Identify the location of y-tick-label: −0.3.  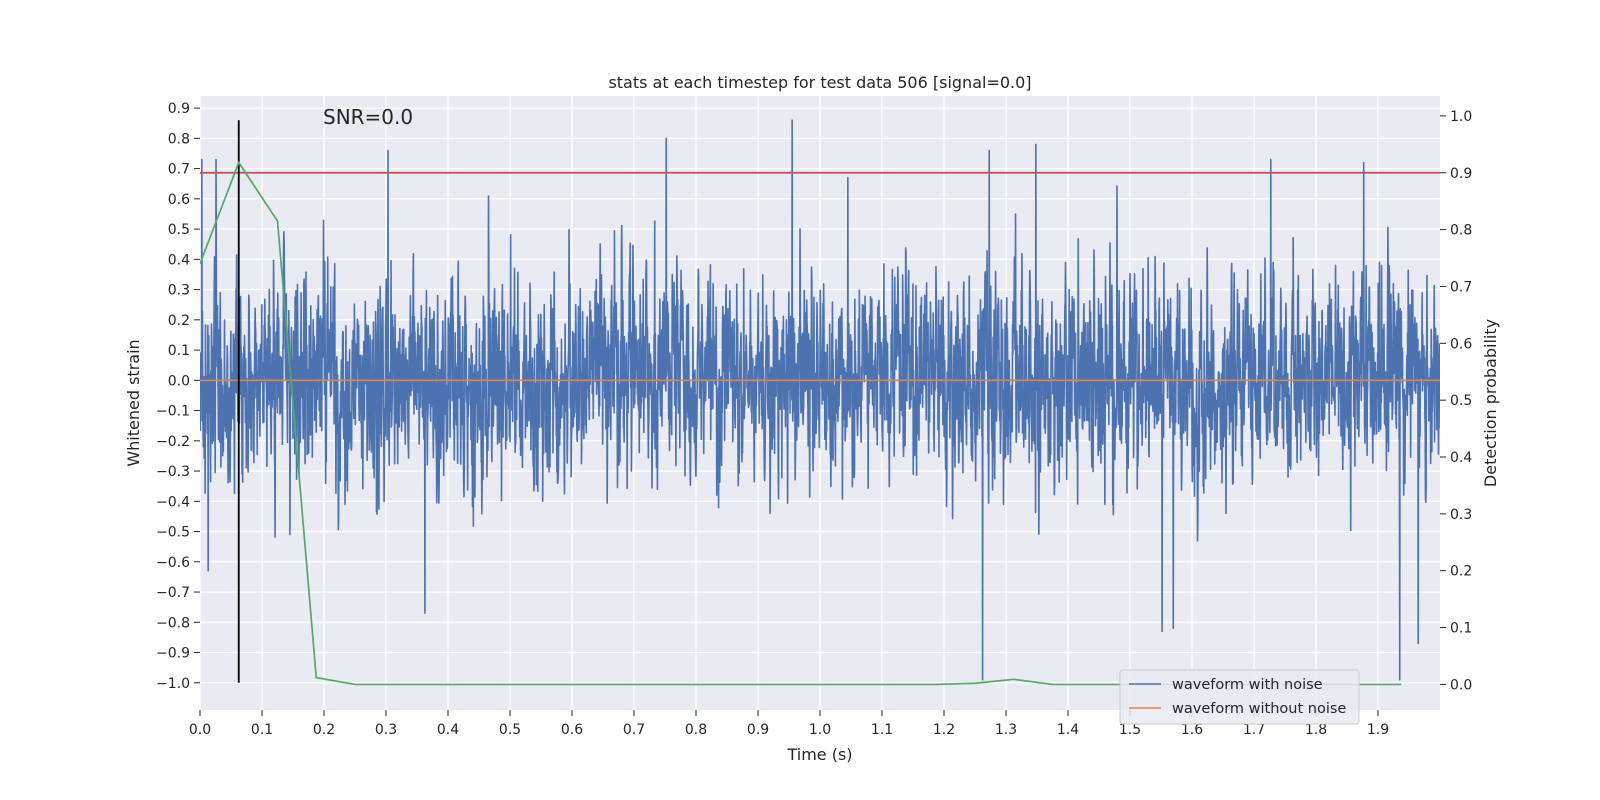
(173, 472).